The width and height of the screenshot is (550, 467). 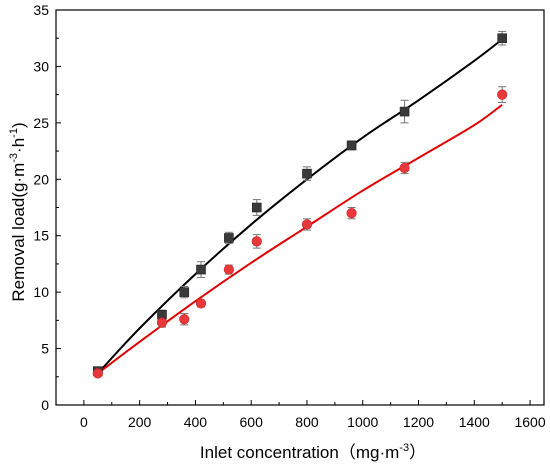 I want to click on y-tick-label: 20, so click(x=41, y=179).